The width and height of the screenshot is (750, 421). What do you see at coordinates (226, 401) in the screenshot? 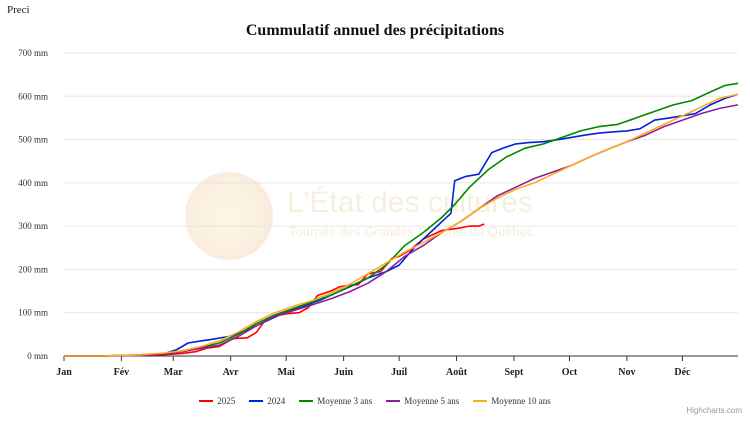
I see `legend-label: 2025` at bounding box center [226, 401].